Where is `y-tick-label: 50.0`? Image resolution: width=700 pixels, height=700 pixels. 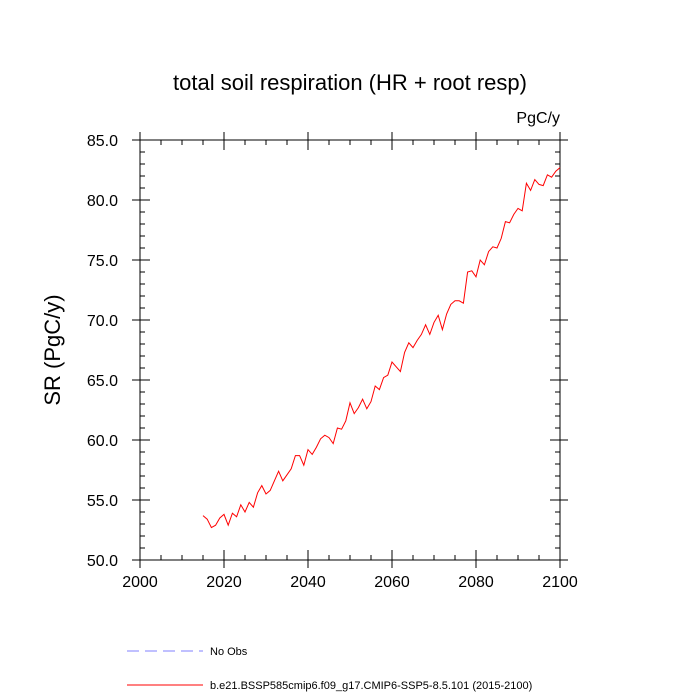
y-tick-label: 50.0 is located at coordinates (102, 561).